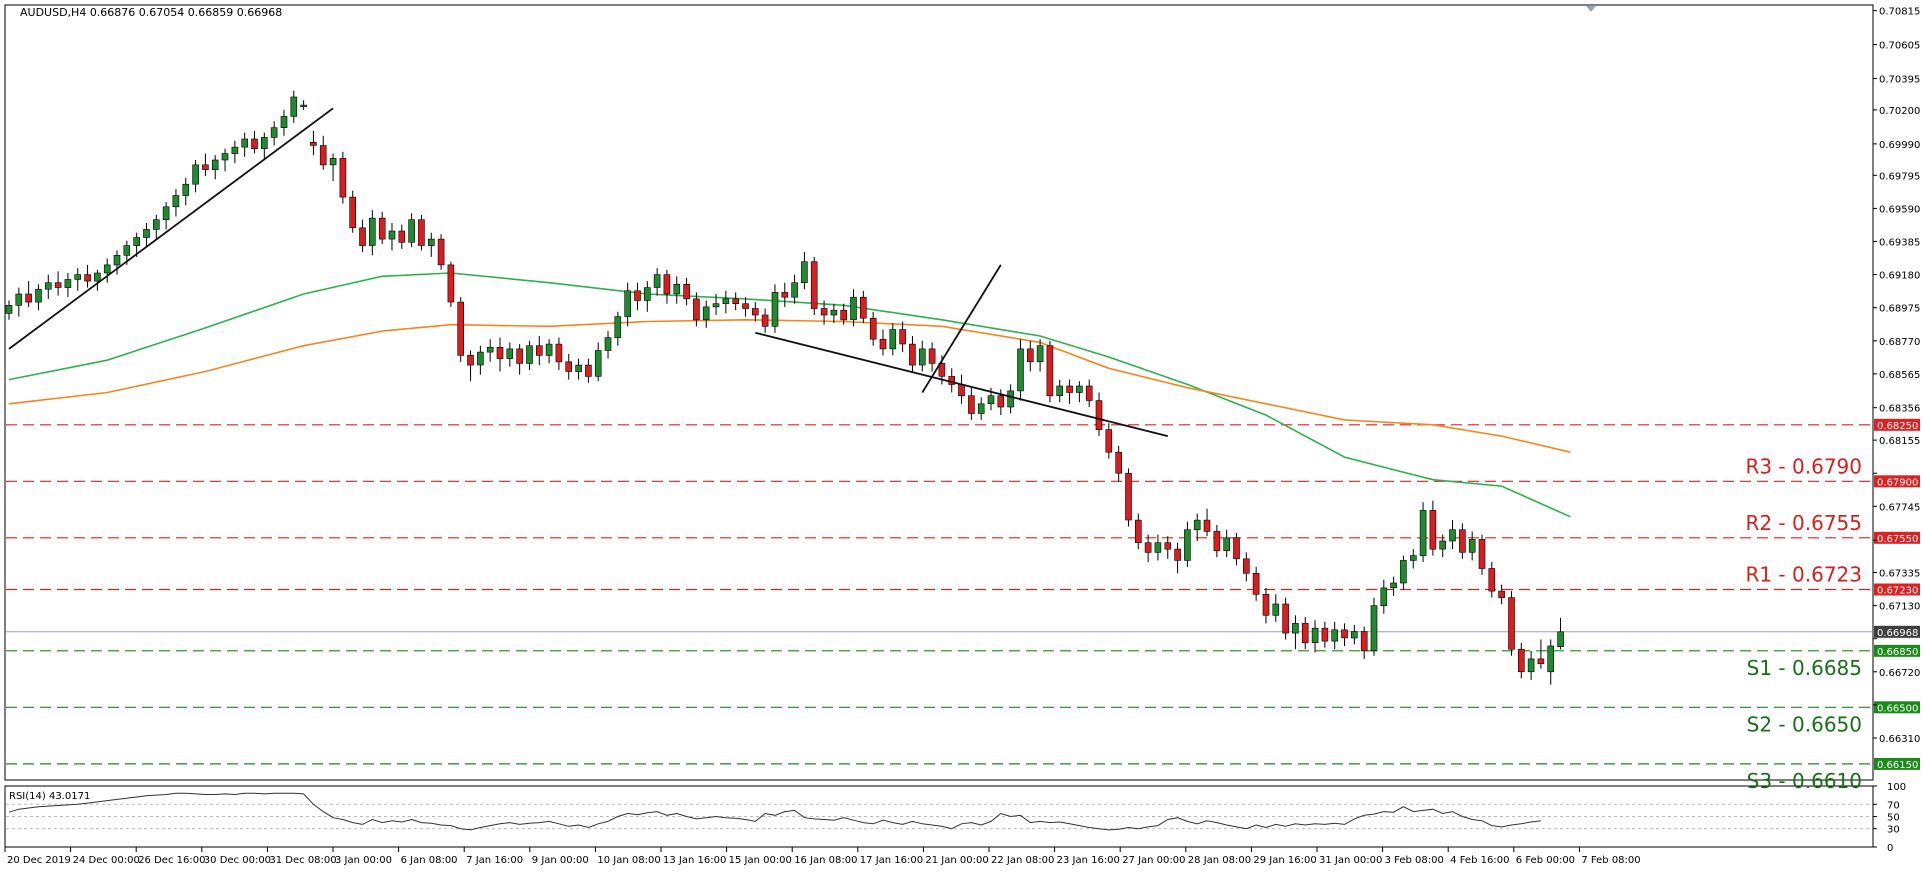  What do you see at coordinates (1899, 673) in the screenshot?
I see `y-tick-label: 0.66720` at bounding box center [1899, 673].